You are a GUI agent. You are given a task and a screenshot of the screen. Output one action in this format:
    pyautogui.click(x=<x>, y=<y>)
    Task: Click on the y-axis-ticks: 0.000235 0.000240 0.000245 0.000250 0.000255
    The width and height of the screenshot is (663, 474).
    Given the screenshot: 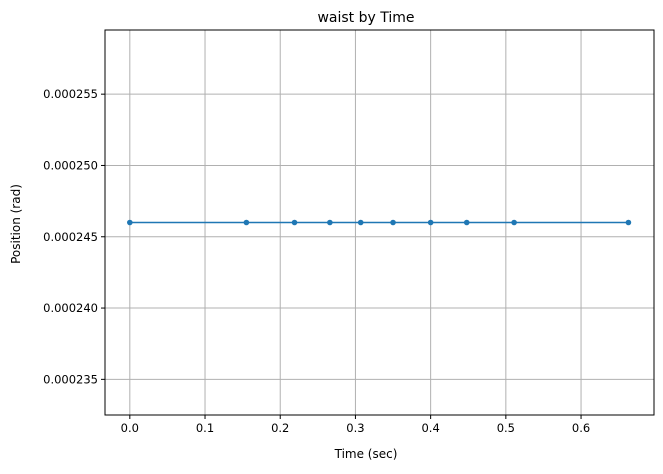 What is the action you would take?
    pyautogui.click(x=74, y=236)
    